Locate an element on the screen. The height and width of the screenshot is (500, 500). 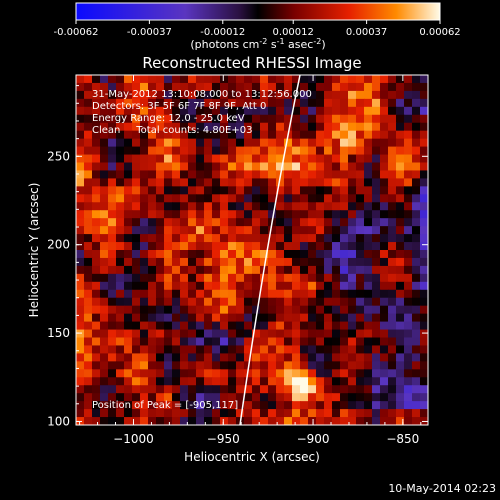
x-axis-label: Heliocentric X (arcsec) is located at coordinates (252, 457).